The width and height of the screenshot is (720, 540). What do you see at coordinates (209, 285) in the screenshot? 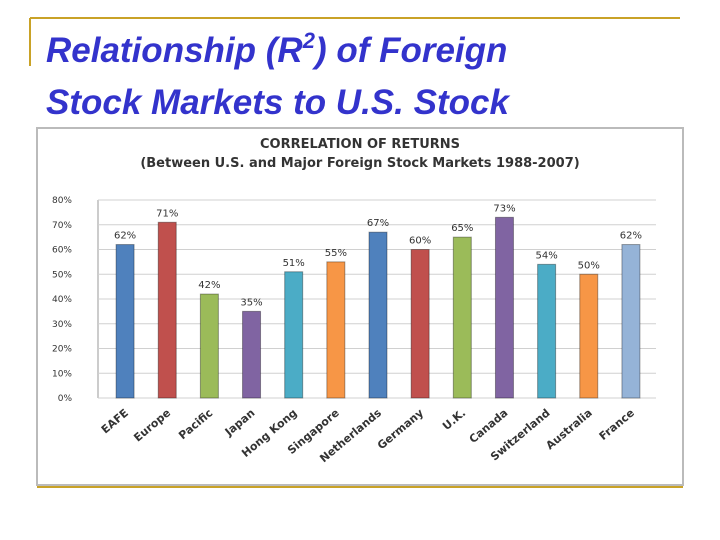
I see `value-label: 42%` at bounding box center [209, 285].